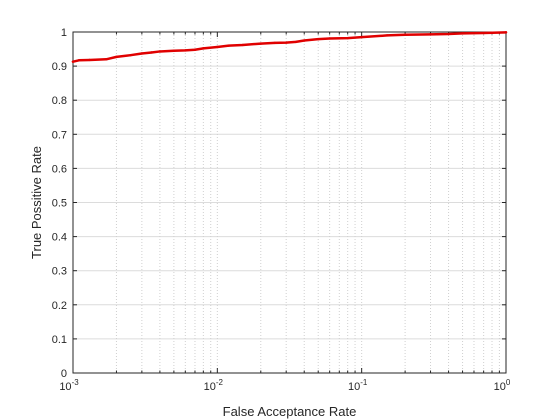  I want to click on y-tick-label: 0.7, so click(59, 135).